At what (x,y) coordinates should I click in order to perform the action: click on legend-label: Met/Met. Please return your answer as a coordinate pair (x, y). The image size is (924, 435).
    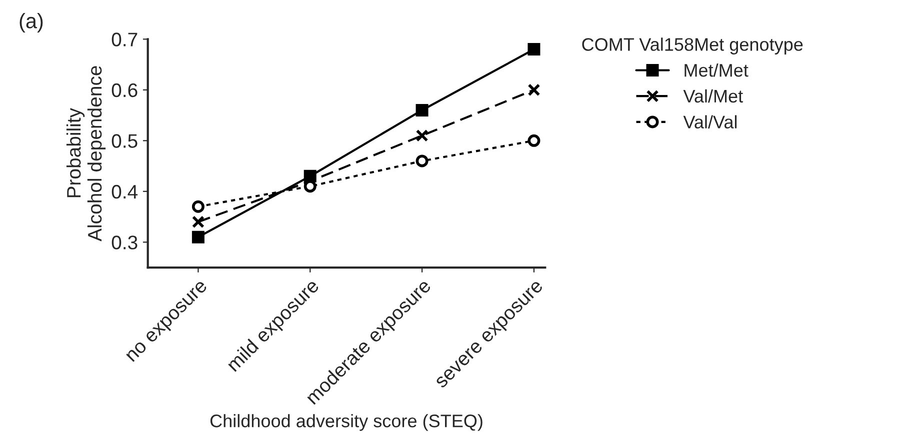
    Looking at the image, I should click on (716, 70).